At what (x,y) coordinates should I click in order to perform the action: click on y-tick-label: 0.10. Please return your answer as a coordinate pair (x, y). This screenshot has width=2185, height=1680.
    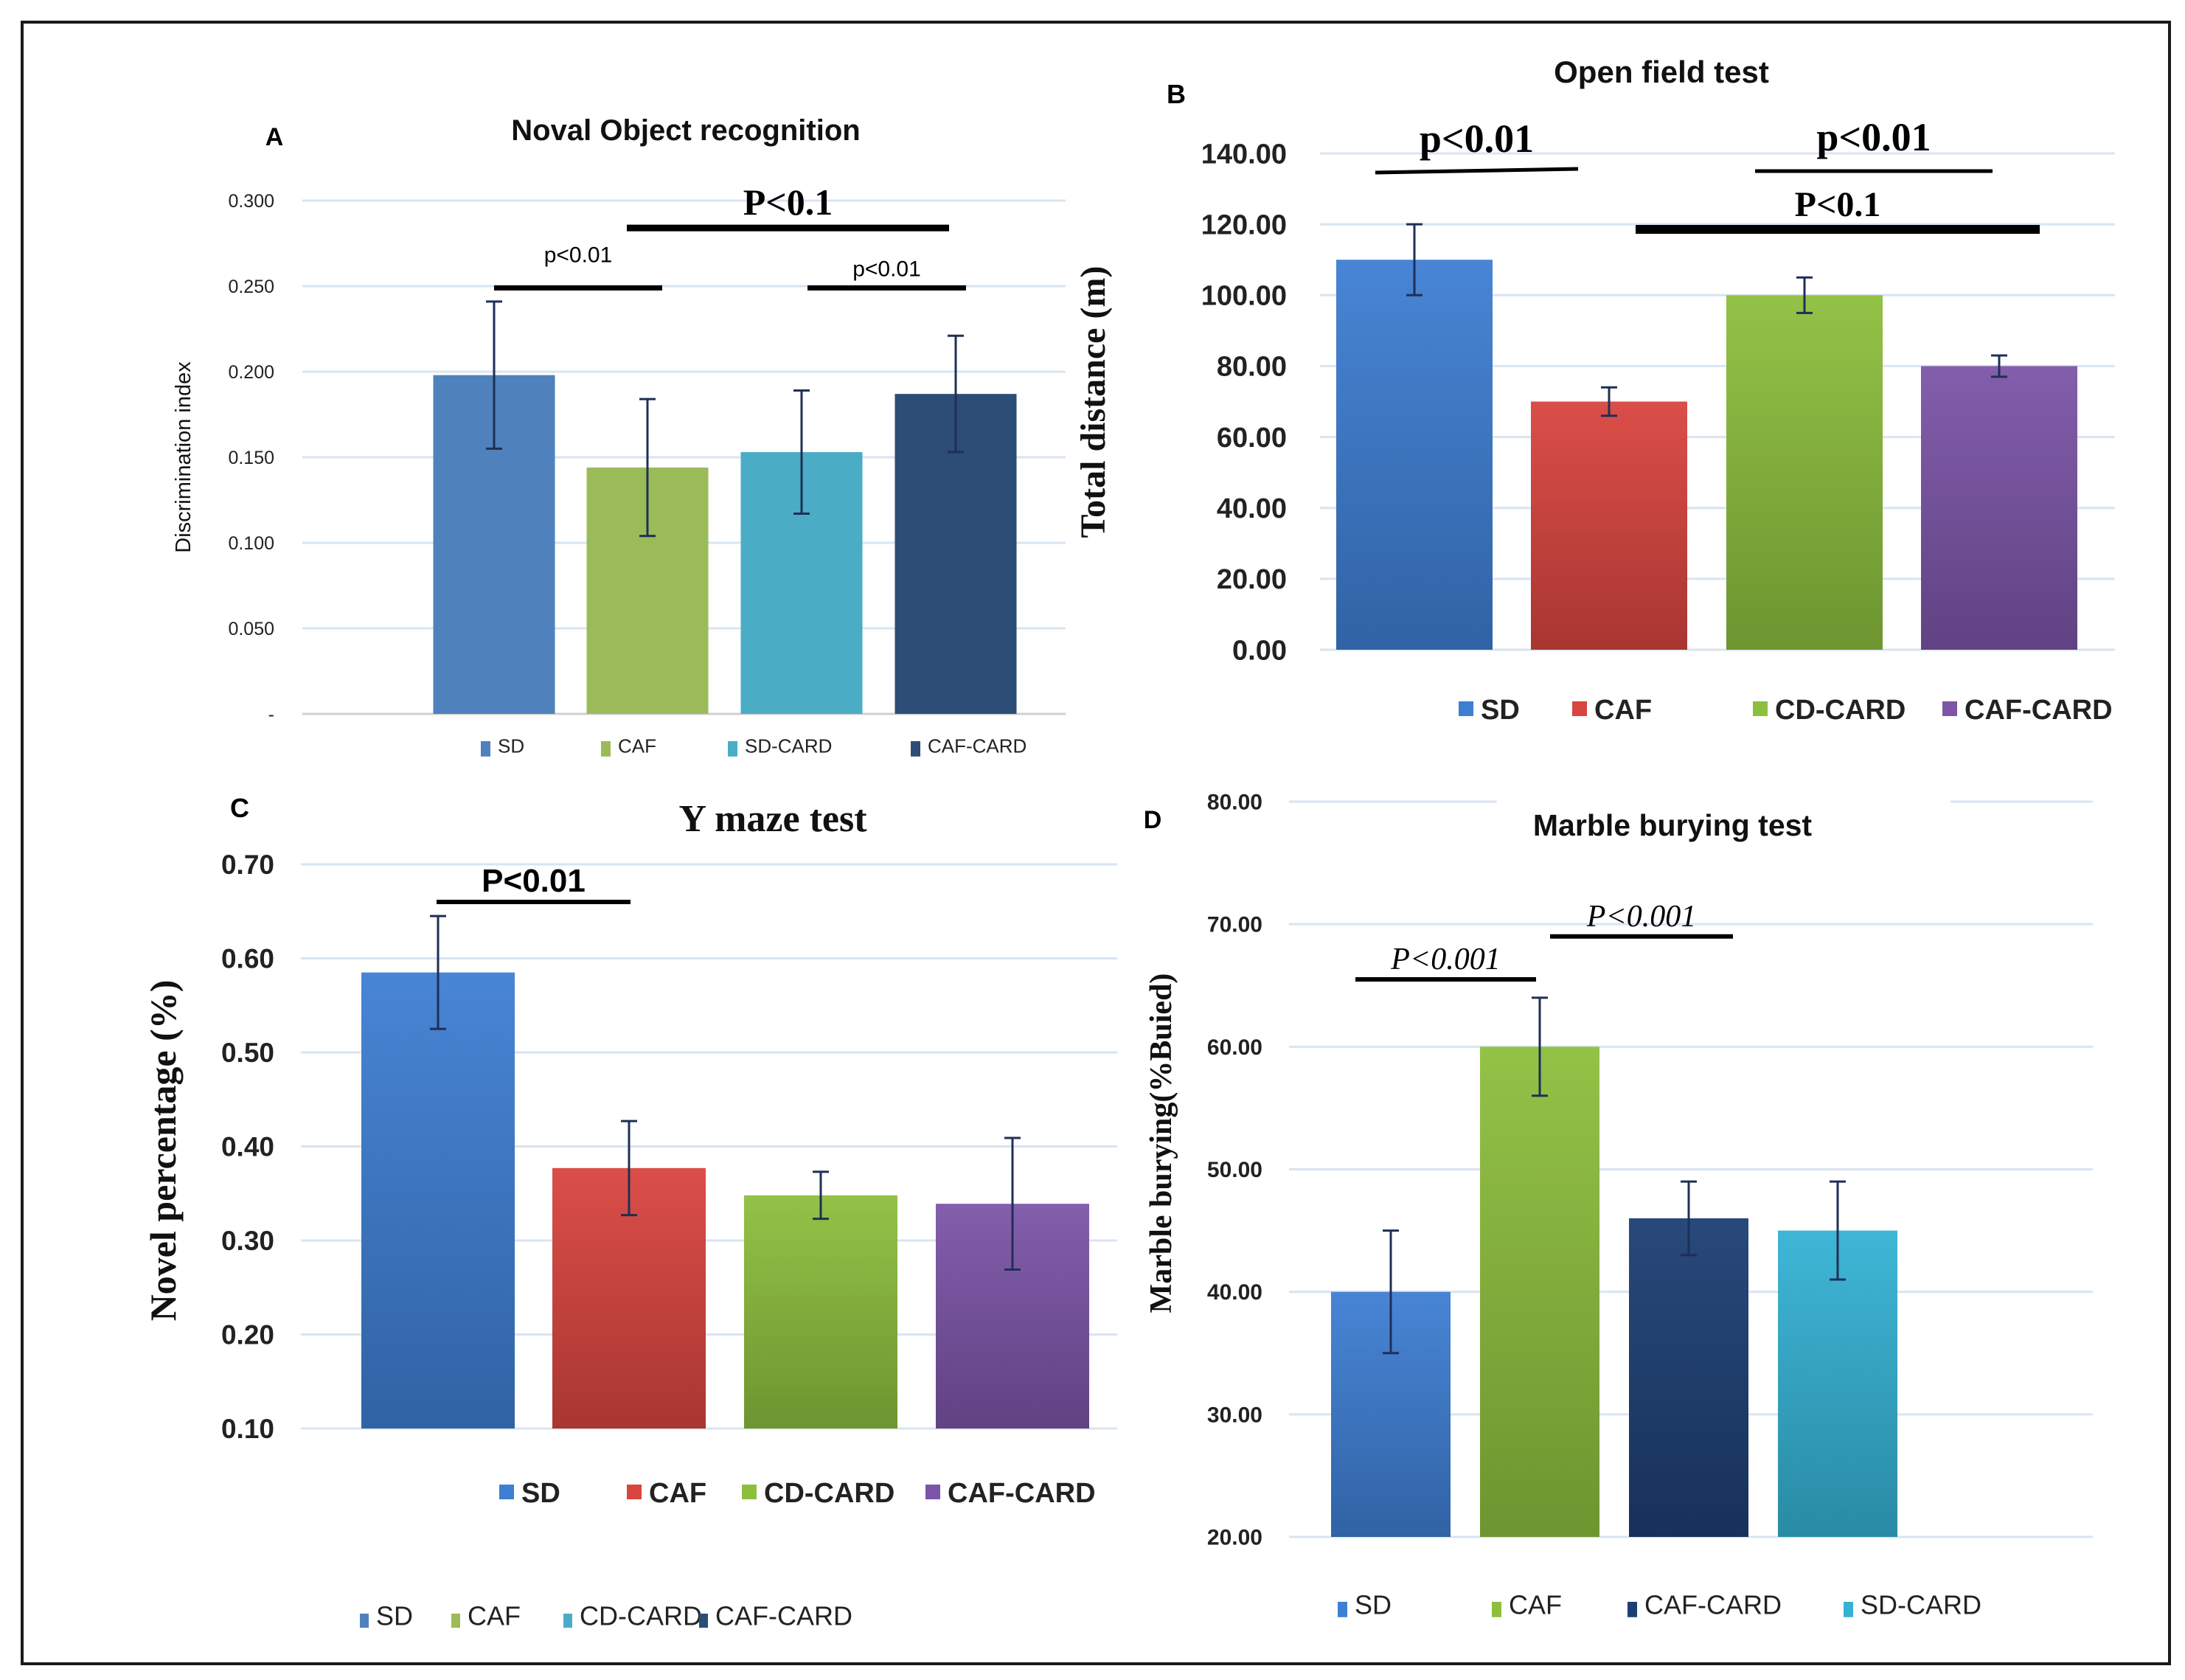
    Looking at the image, I should click on (247, 1429).